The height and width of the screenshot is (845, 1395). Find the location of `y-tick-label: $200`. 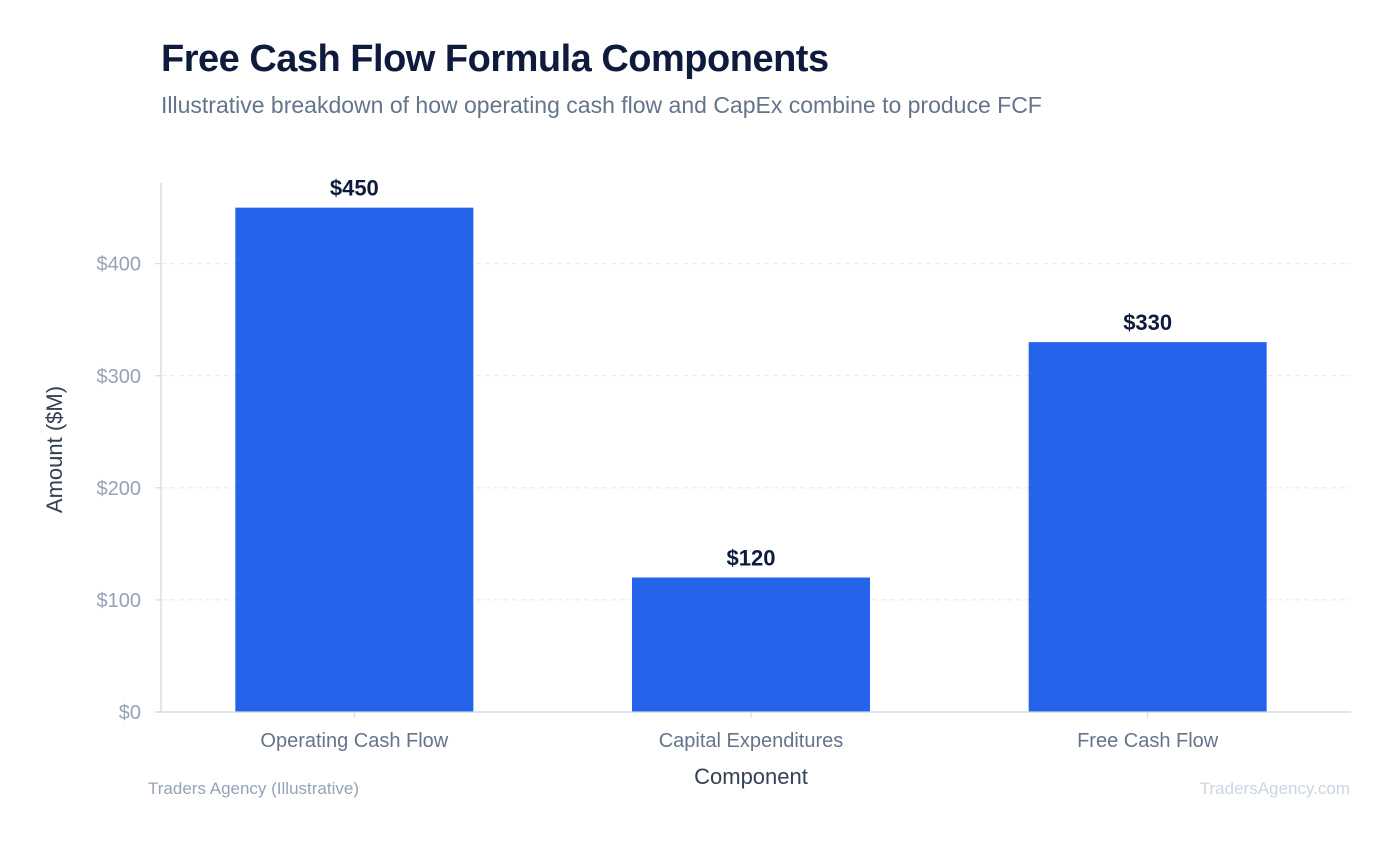

y-tick-label: $200 is located at coordinates (119, 489).